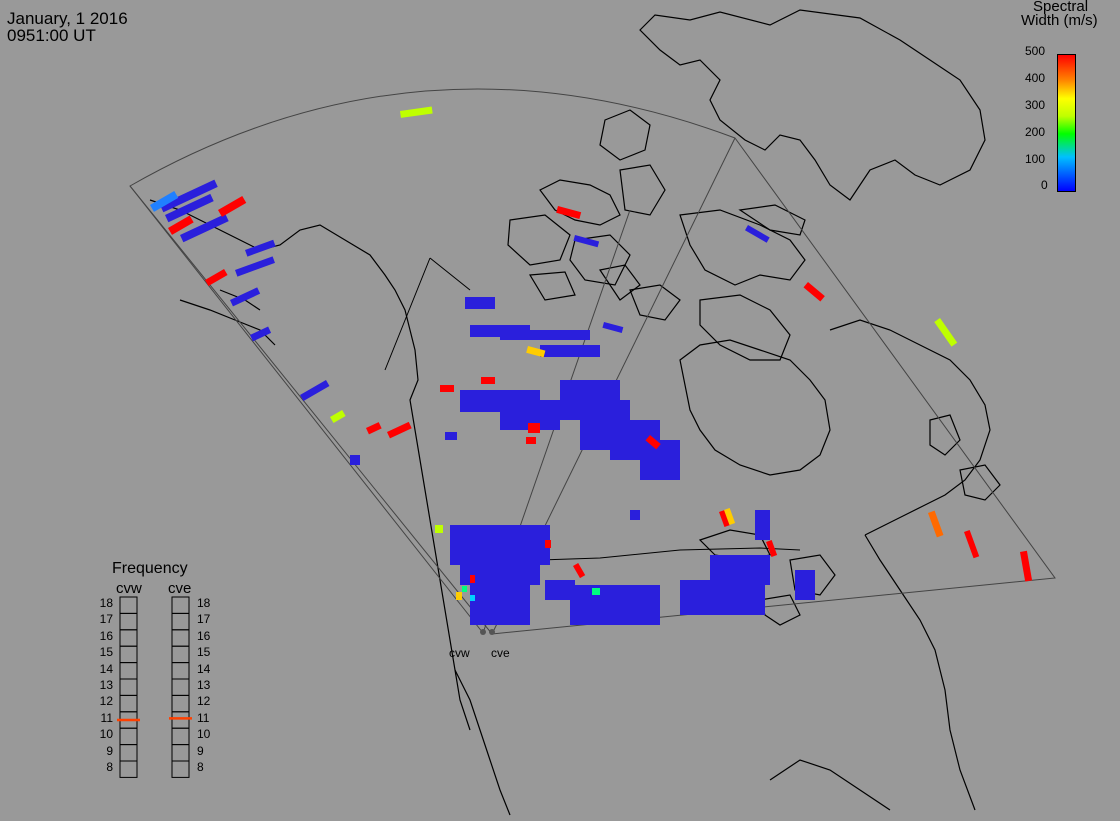 This screenshot has width=1120, height=821. What do you see at coordinates (1044, 185) in the screenshot?
I see `colorbar-tick: 0` at bounding box center [1044, 185].